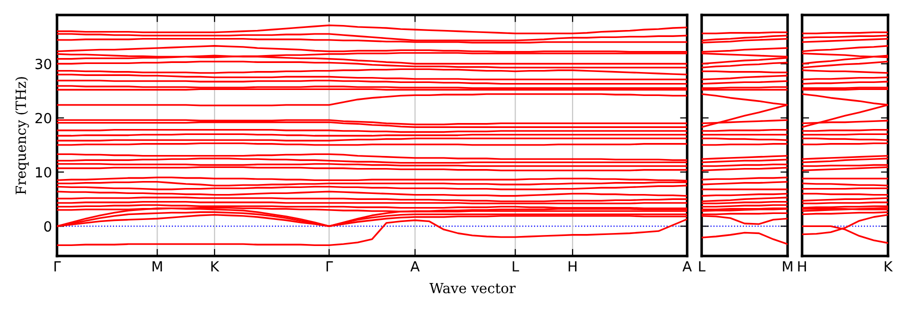 This screenshot has width=909, height=310. What do you see at coordinates (472, 288) in the screenshot?
I see `x-axis-title: Wave vector` at bounding box center [472, 288].